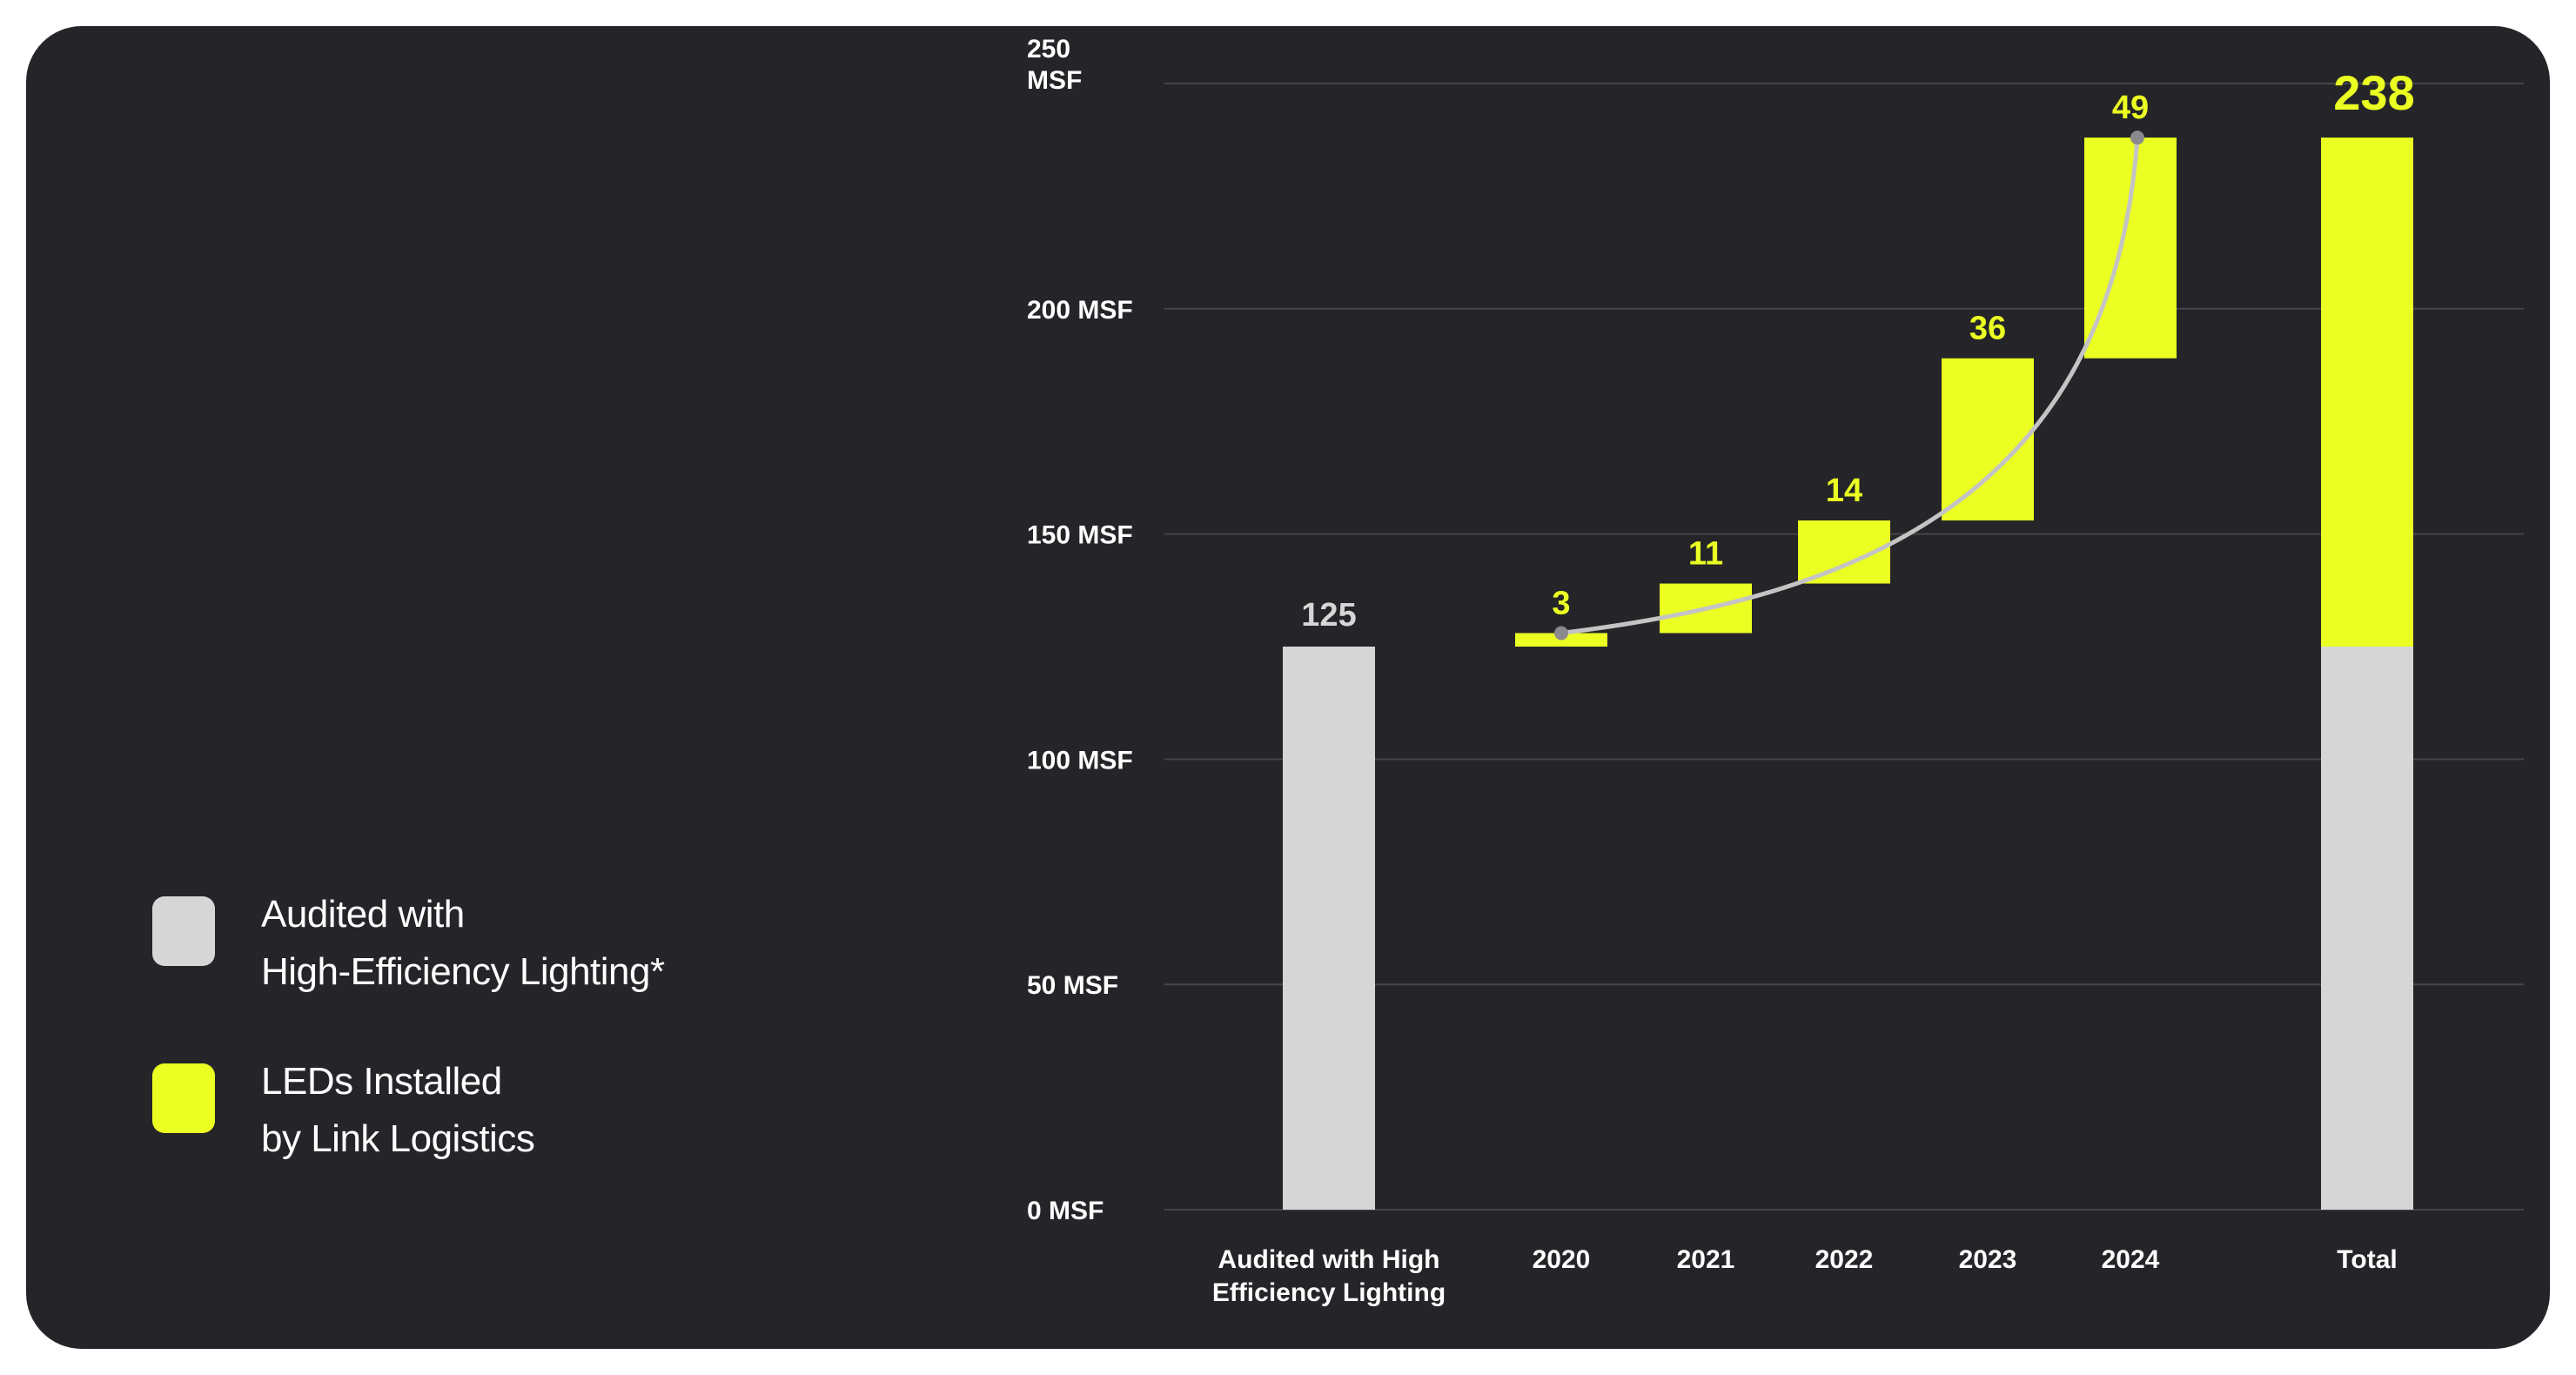 Image resolution: width=2576 pixels, height=1375 pixels. What do you see at coordinates (2367, 392) in the screenshot?
I see `bar-total-led` at bounding box center [2367, 392].